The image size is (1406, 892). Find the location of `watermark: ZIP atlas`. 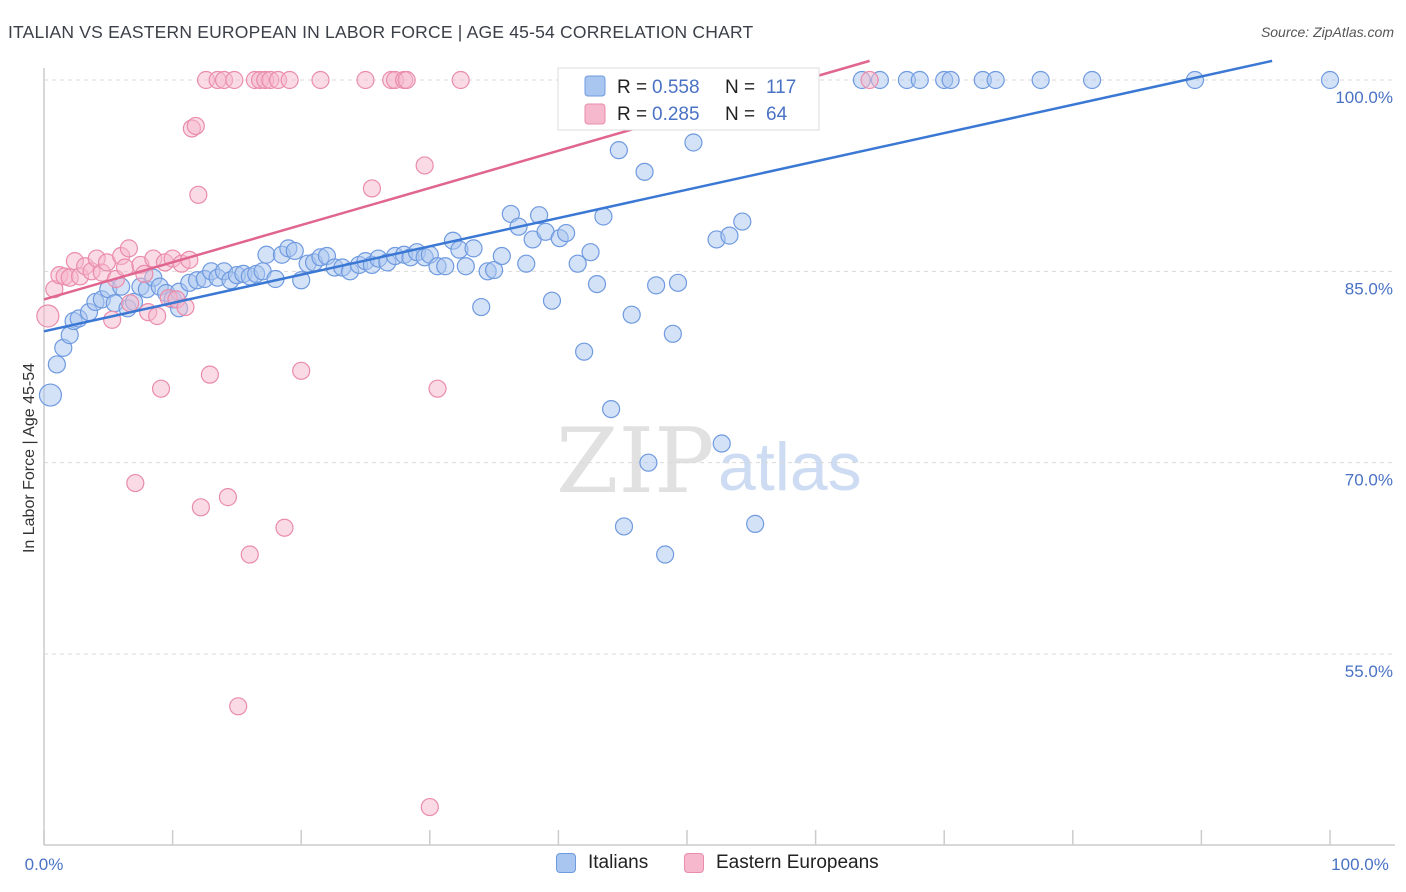

watermark: ZIP atlas is located at coordinates (709, 461).